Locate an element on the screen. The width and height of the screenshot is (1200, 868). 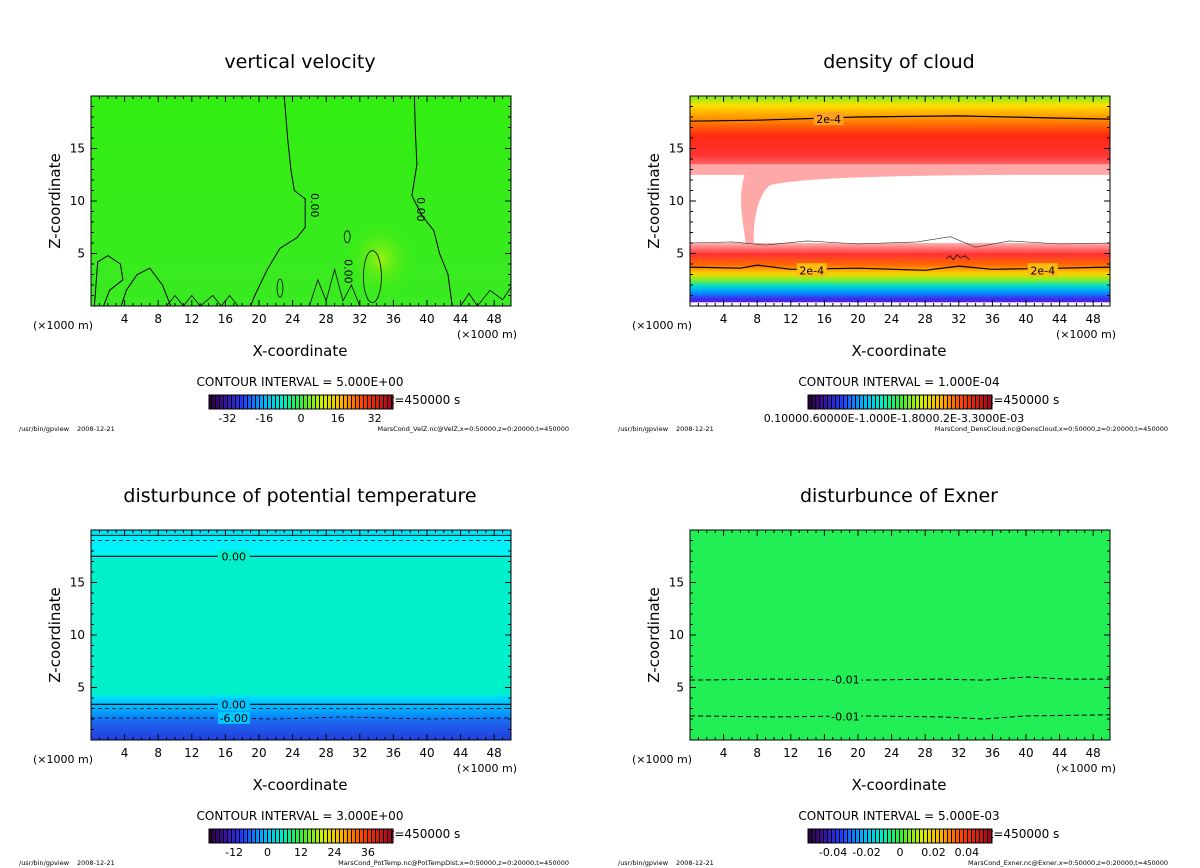
cloud-shading is located at coordinates (900, 201).